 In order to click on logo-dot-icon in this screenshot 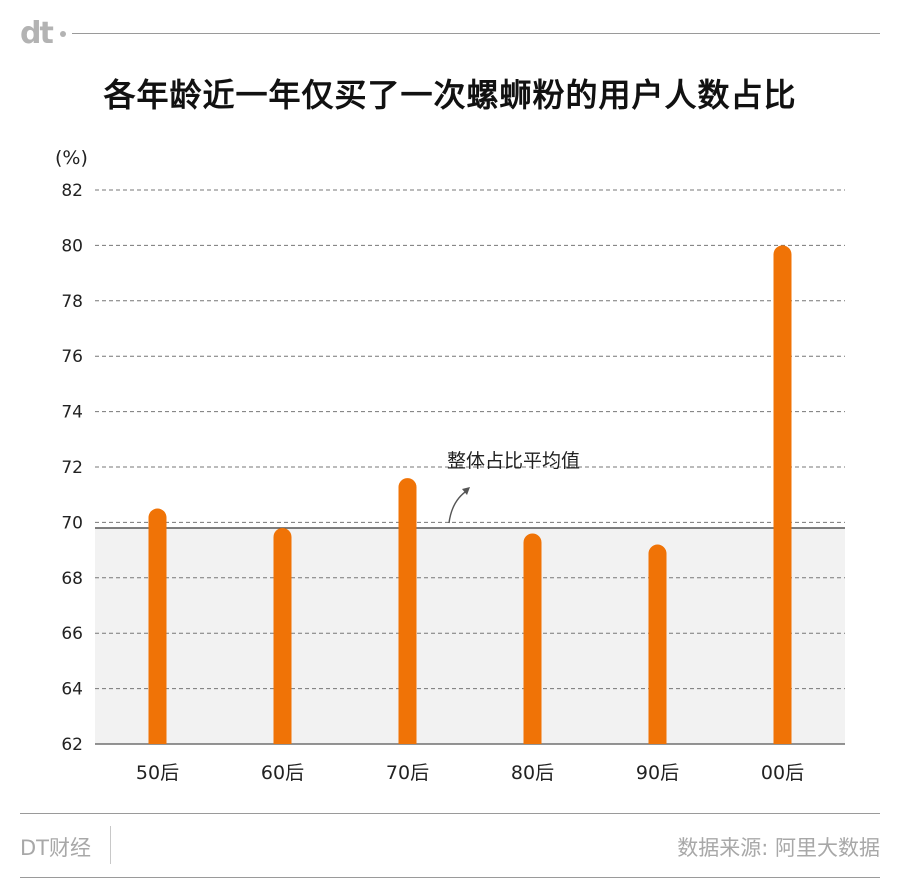, I will do `click(63, 34)`.